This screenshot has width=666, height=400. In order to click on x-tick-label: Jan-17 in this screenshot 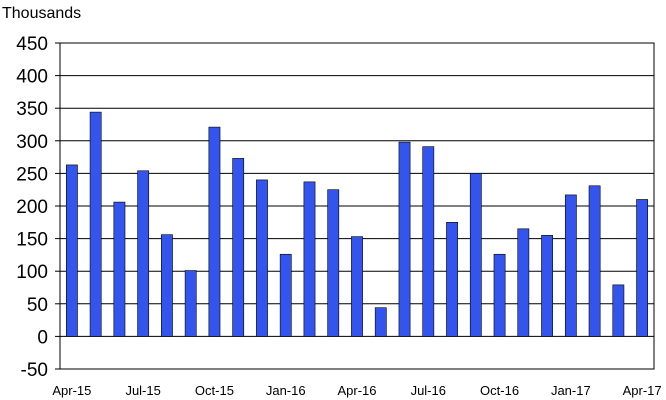, I will do `click(571, 390)`.